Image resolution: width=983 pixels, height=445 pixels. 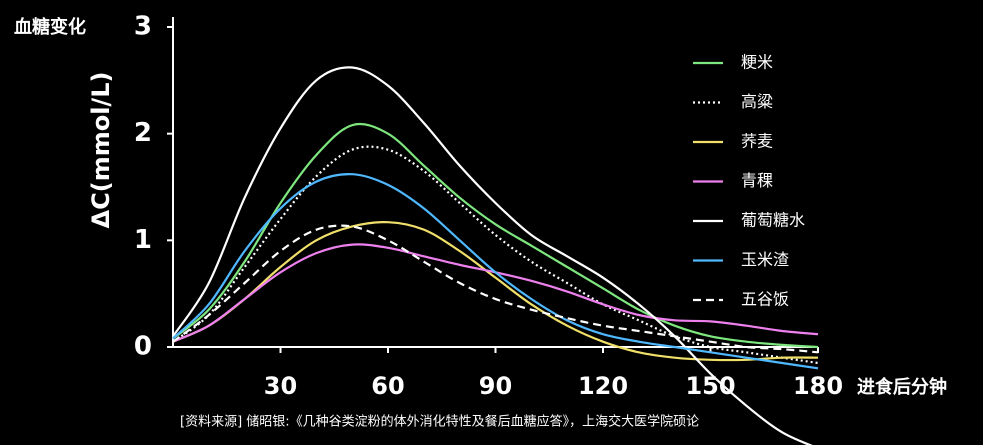 I want to click on x-tick-label: 180, so click(x=818, y=386).